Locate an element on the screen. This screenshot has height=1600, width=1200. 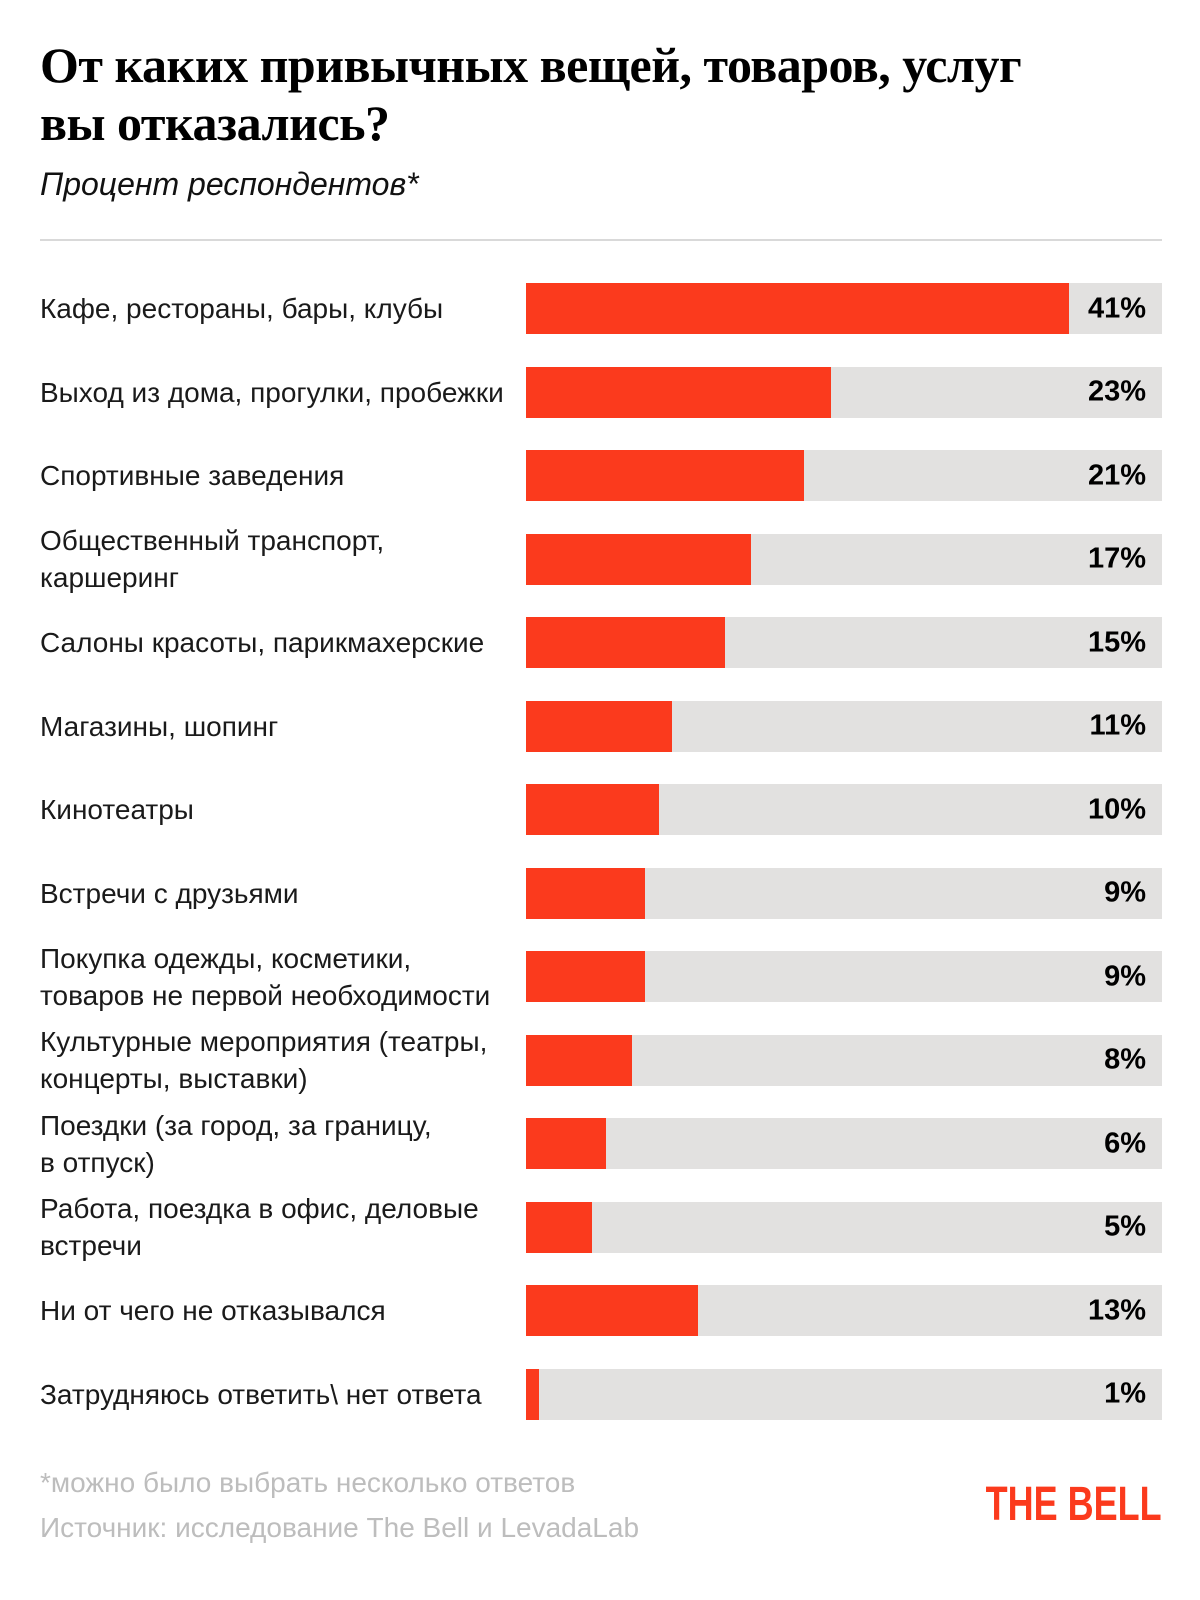
chart-subtitle: Процент респондентов* is located at coordinates (229, 184).